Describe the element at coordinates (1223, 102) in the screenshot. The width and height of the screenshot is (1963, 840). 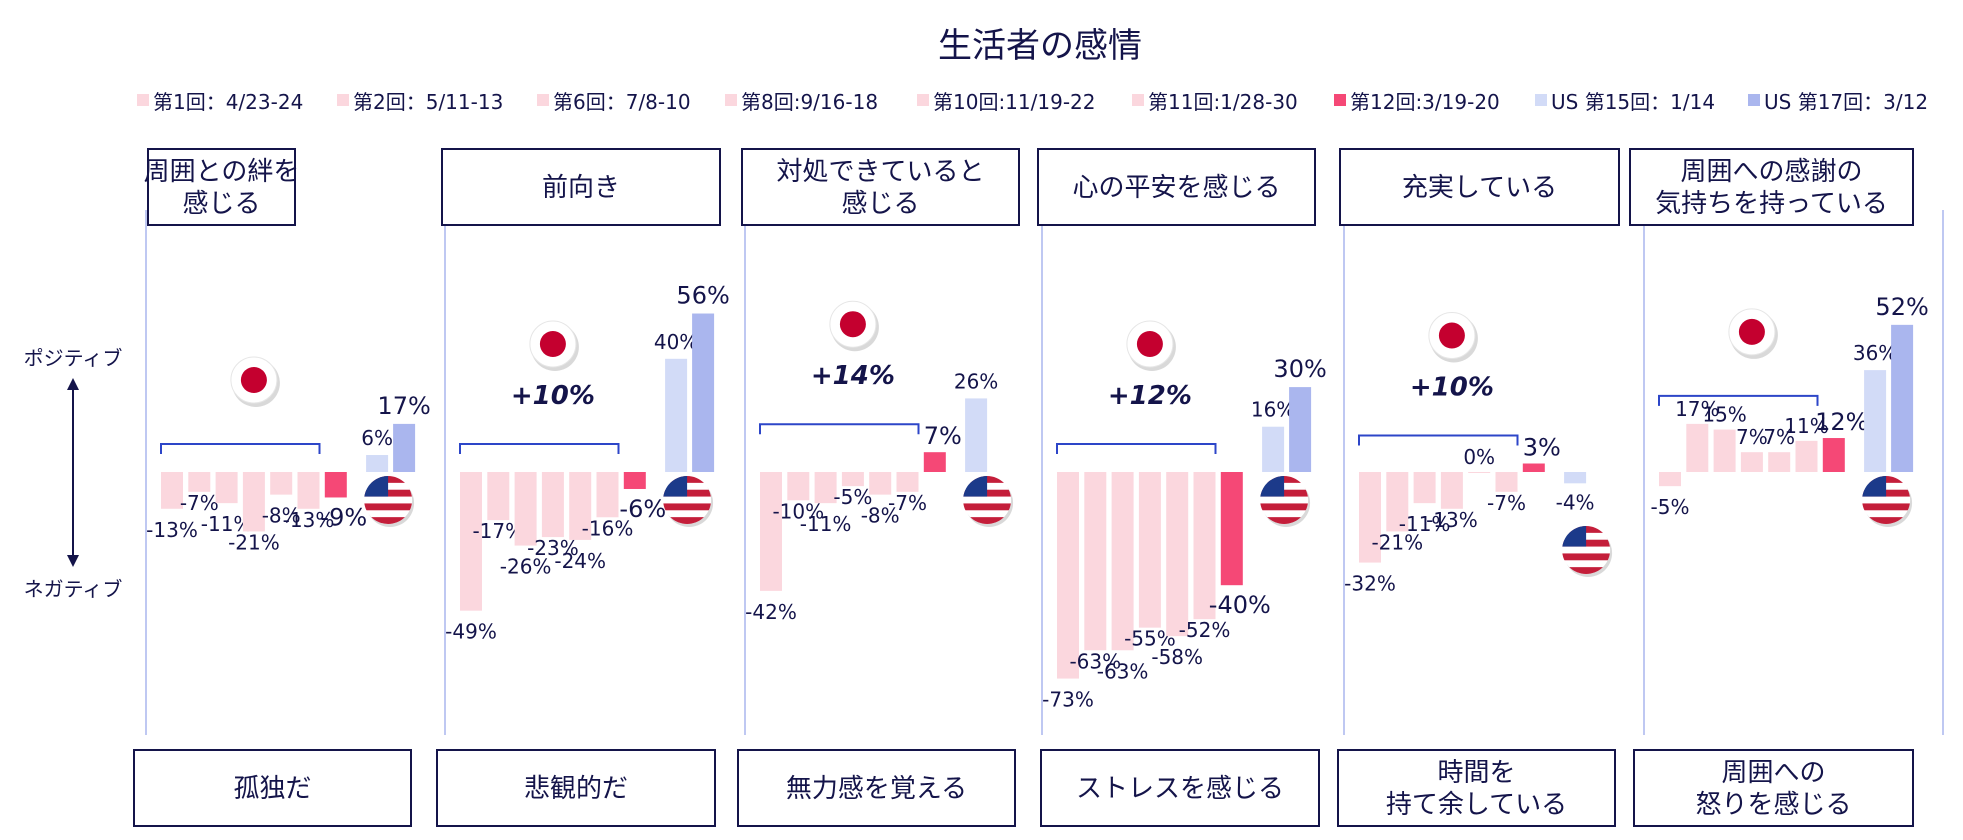
I see `legend-label: 第11回:1/28-30` at that location.